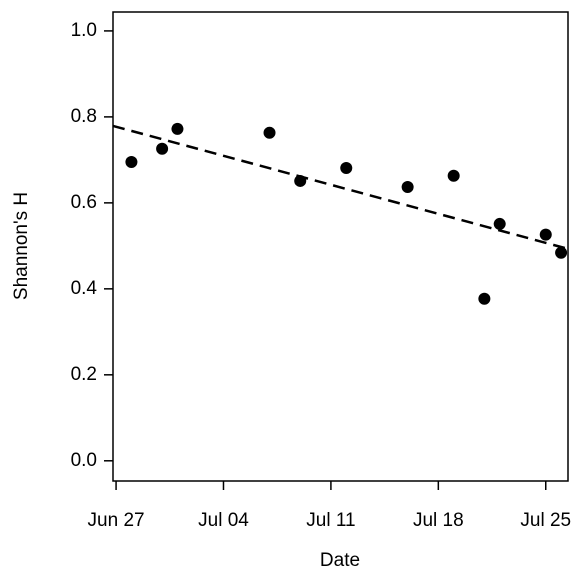 The width and height of the screenshot is (581, 573). What do you see at coordinates (84, 202) in the screenshot?
I see `y-tick-label: 0.6` at bounding box center [84, 202].